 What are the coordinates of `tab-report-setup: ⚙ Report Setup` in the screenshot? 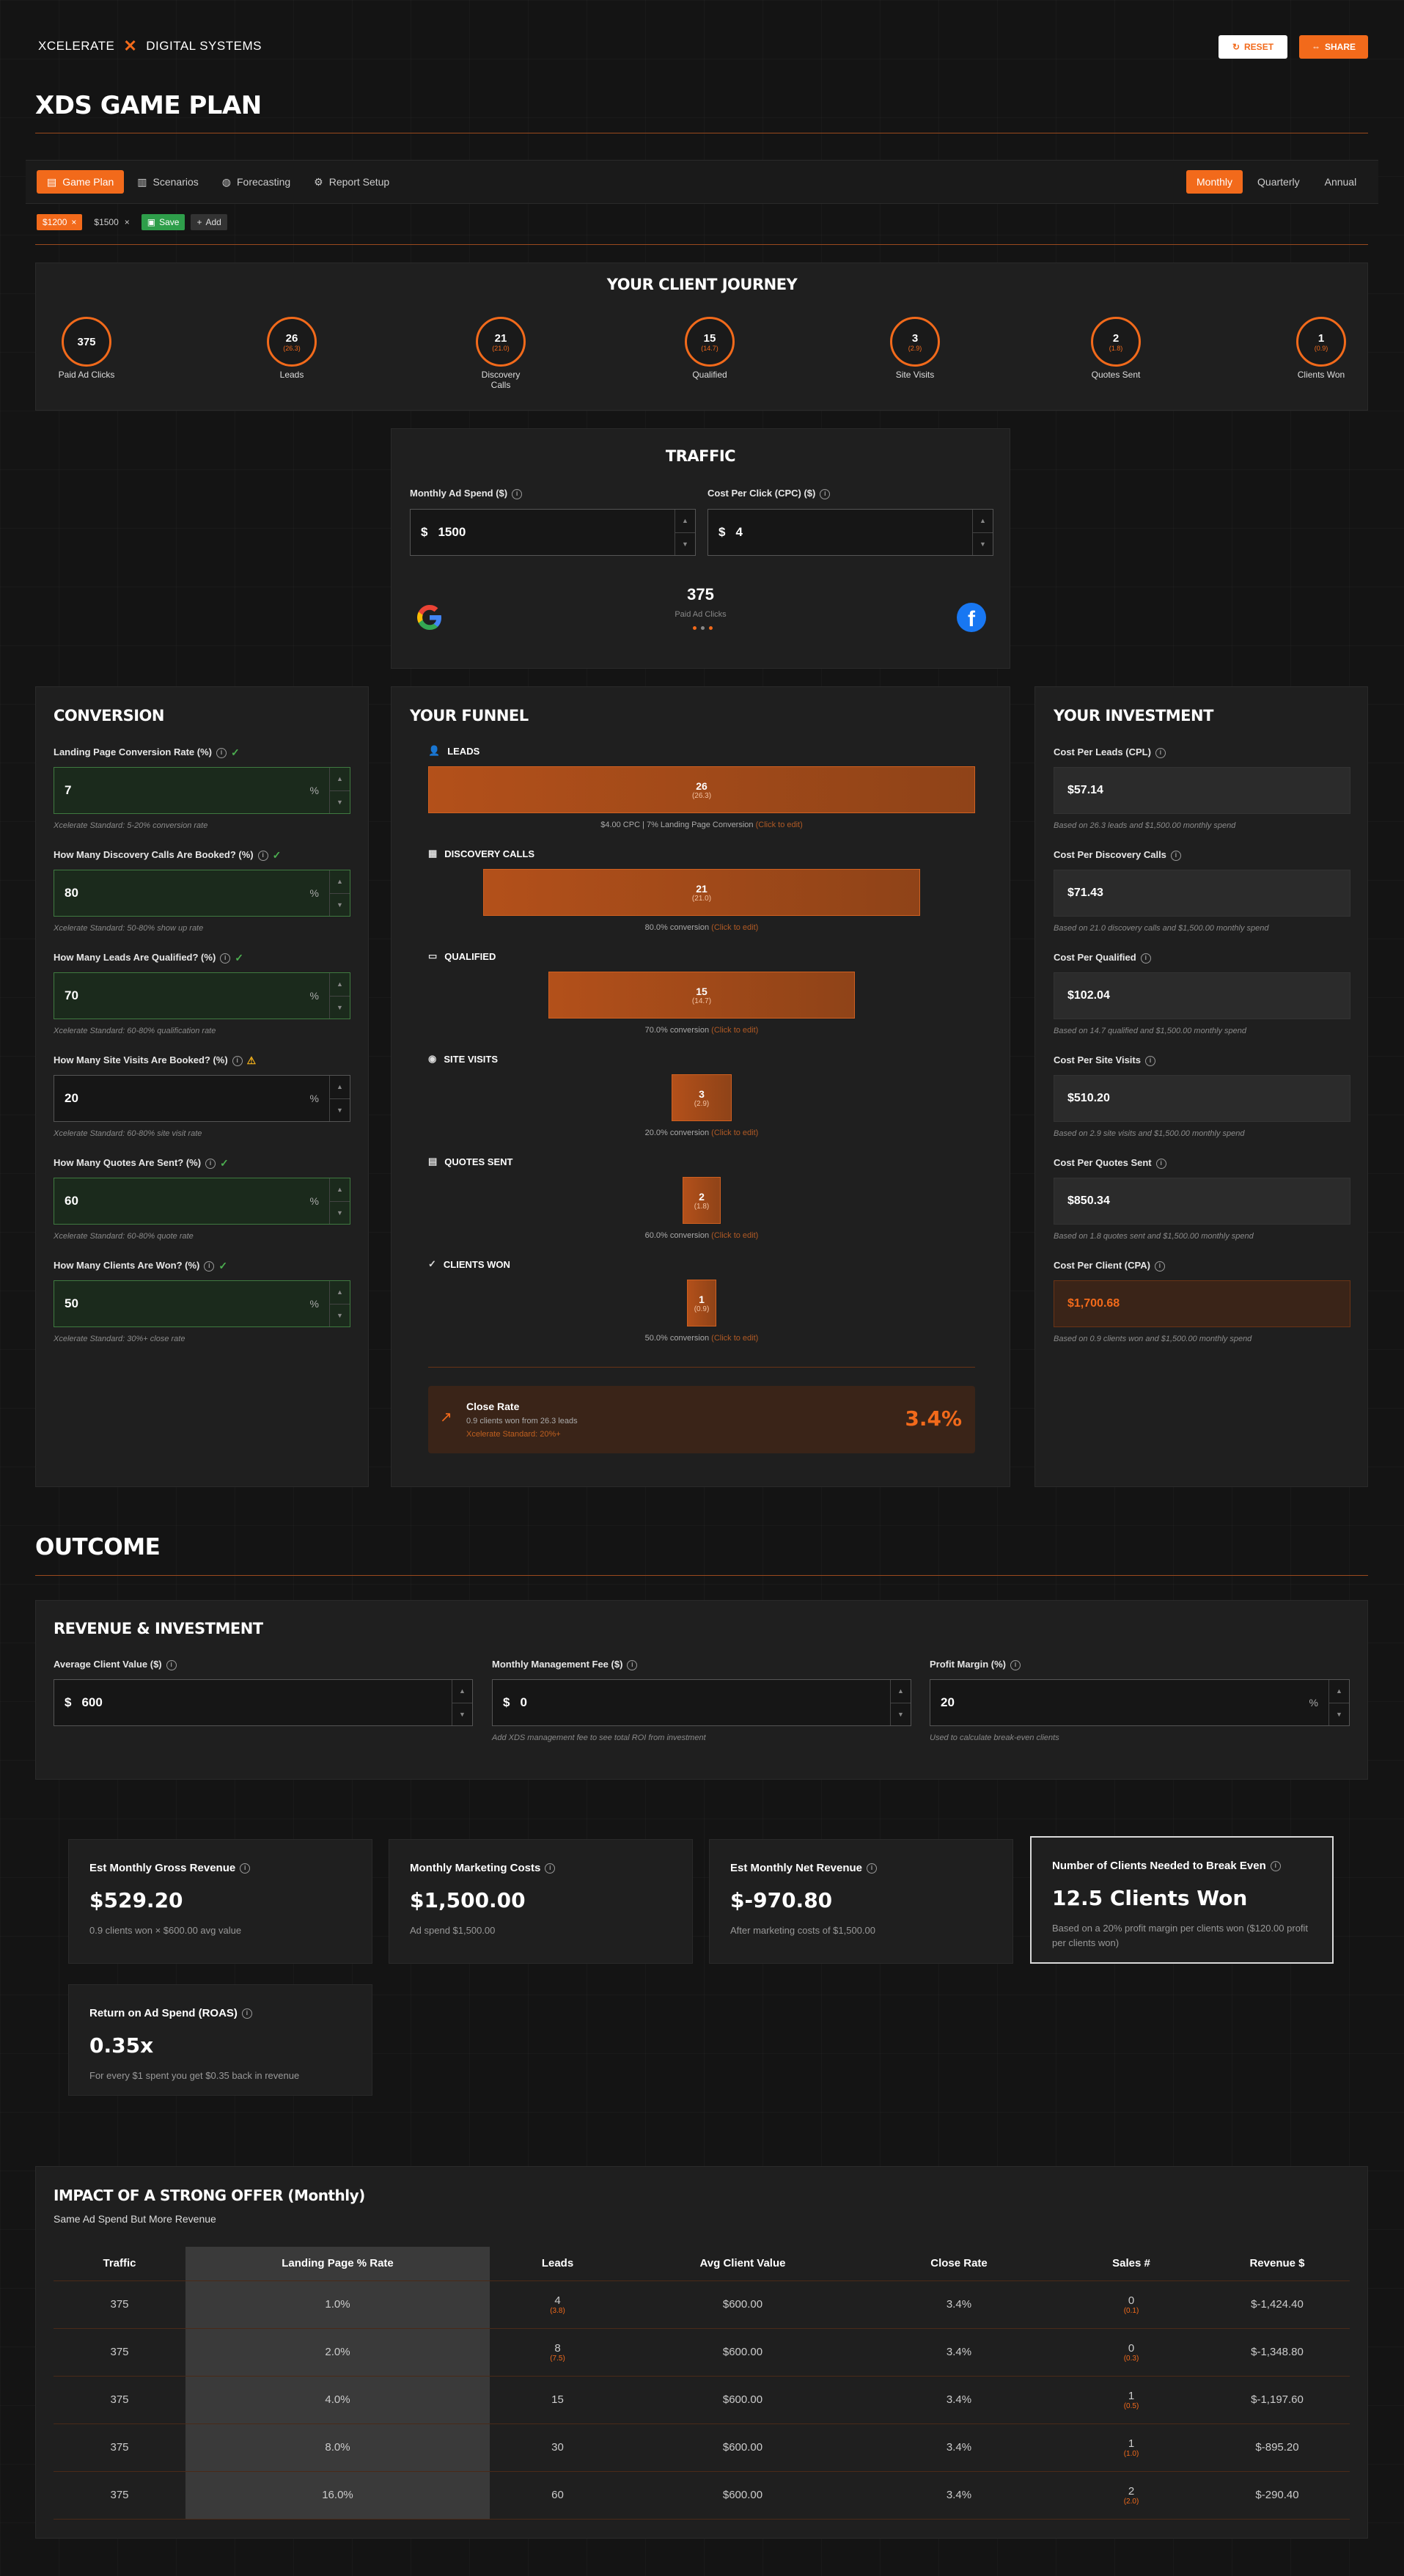 It's located at (352, 182).